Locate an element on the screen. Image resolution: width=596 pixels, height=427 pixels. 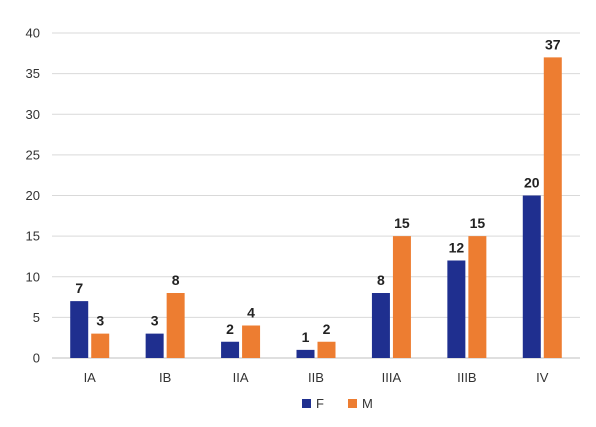
y-tick-label: 15 is located at coordinates (33, 236).